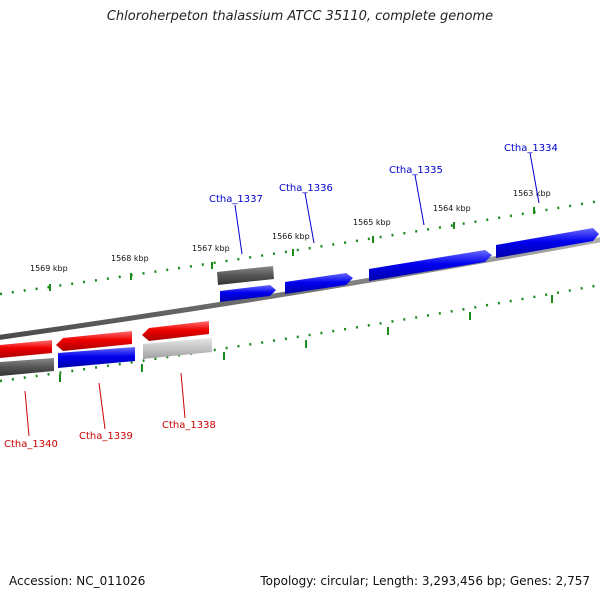  I want to click on scale-label: 1565 kbp, so click(372, 222).